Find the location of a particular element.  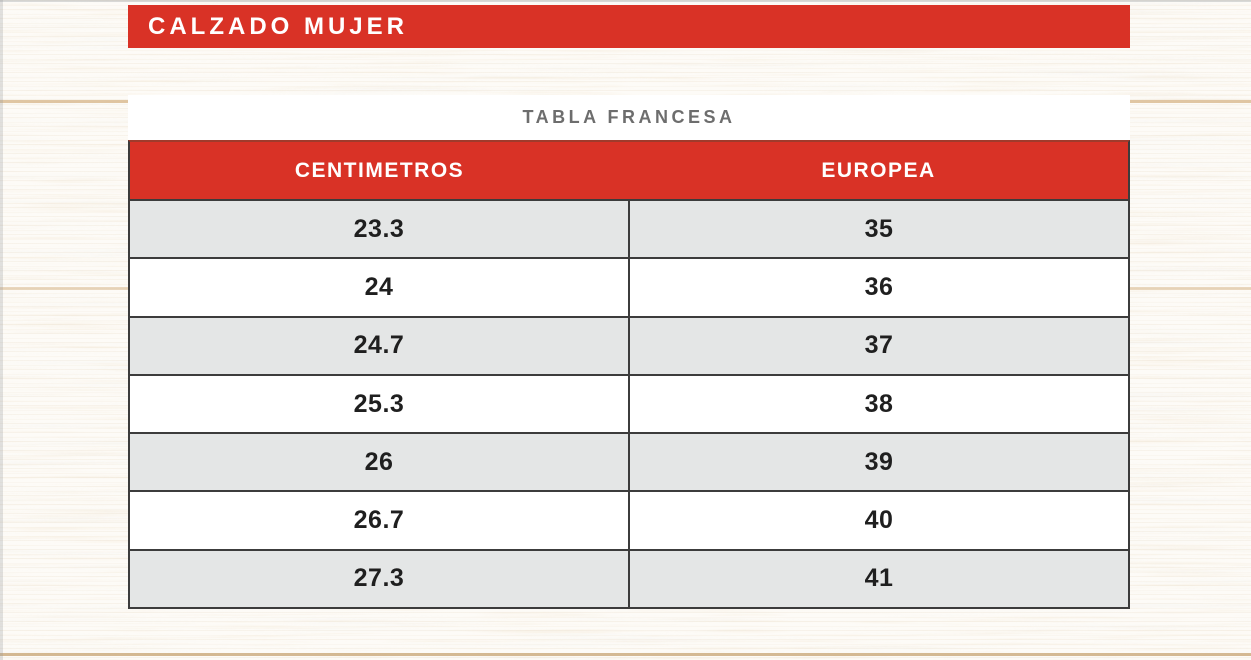

table-row: 24 36 is located at coordinates (629, 286).